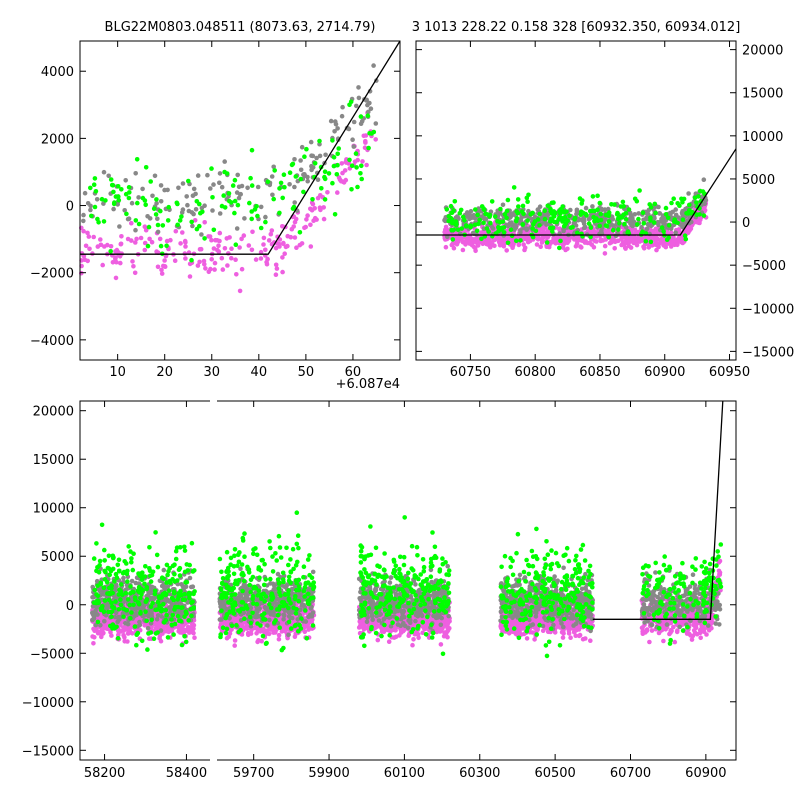 This screenshot has height=800, width=800. Describe the element at coordinates (240, 147) in the screenshot. I see `tl-model-line` at that location.